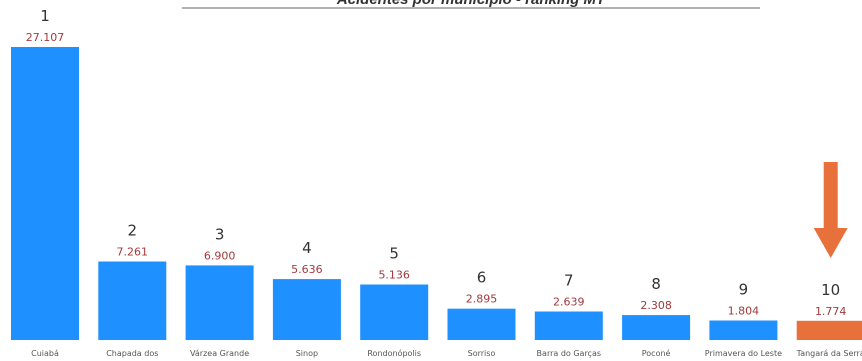 The width and height of the screenshot is (862, 361). I want to click on rank-label-8: 8, so click(656, 284).